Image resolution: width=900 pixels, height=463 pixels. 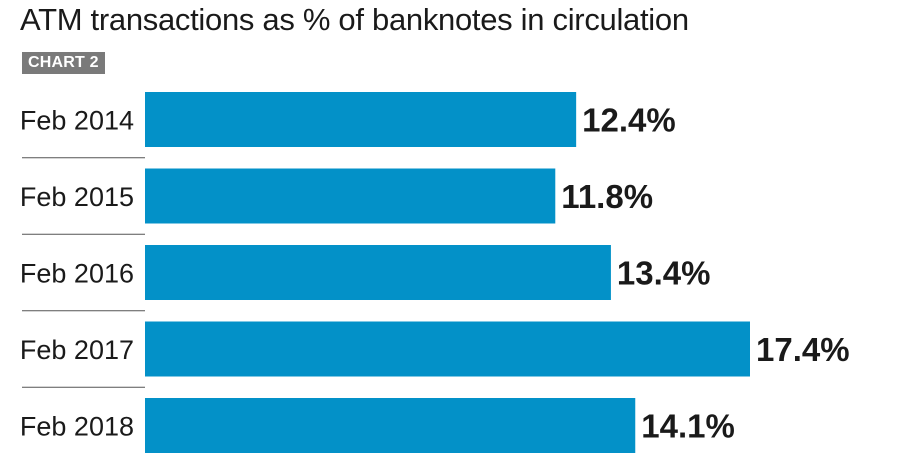 What do you see at coordinates (77, 274) in the screenshot?
I see `category-label: Feb 2016` at bounding box center [77, 274].